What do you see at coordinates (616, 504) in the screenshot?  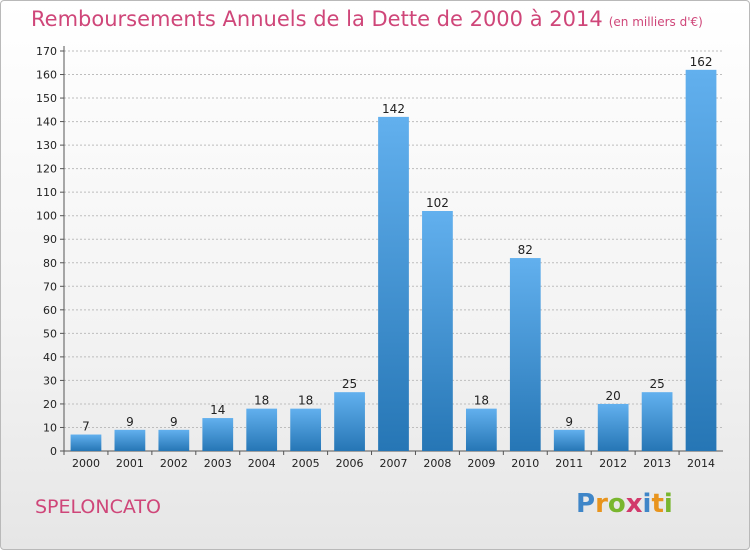 I see `logo-letter: o` at bounding box center [616, 504].